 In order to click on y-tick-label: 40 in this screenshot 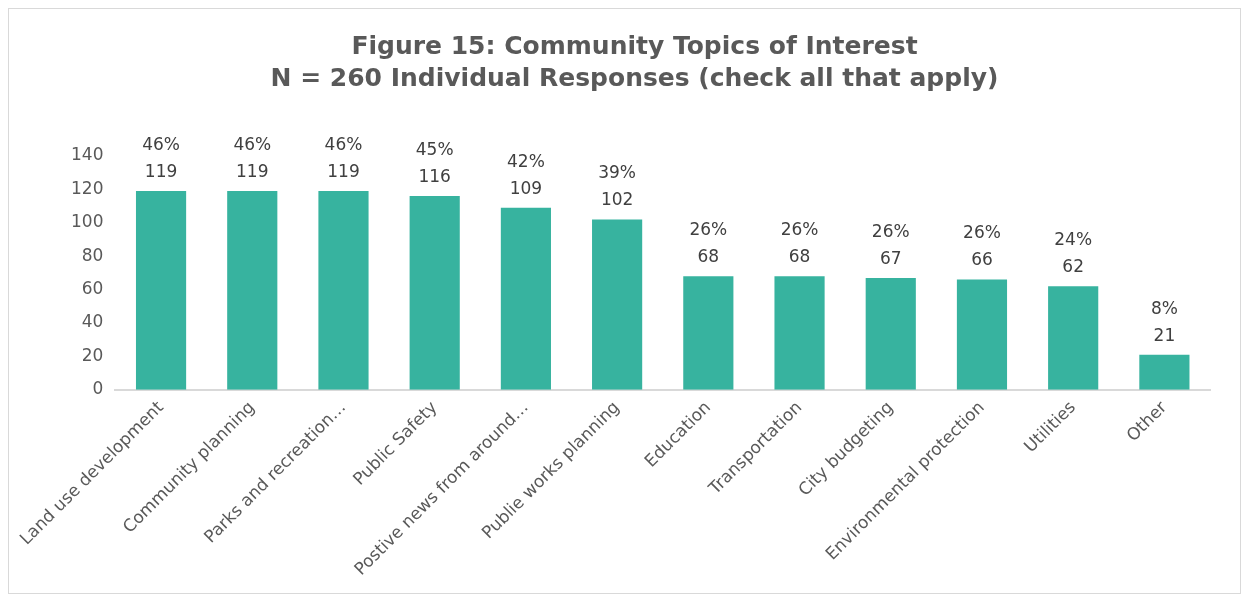, I will do `click(92, 321)`.